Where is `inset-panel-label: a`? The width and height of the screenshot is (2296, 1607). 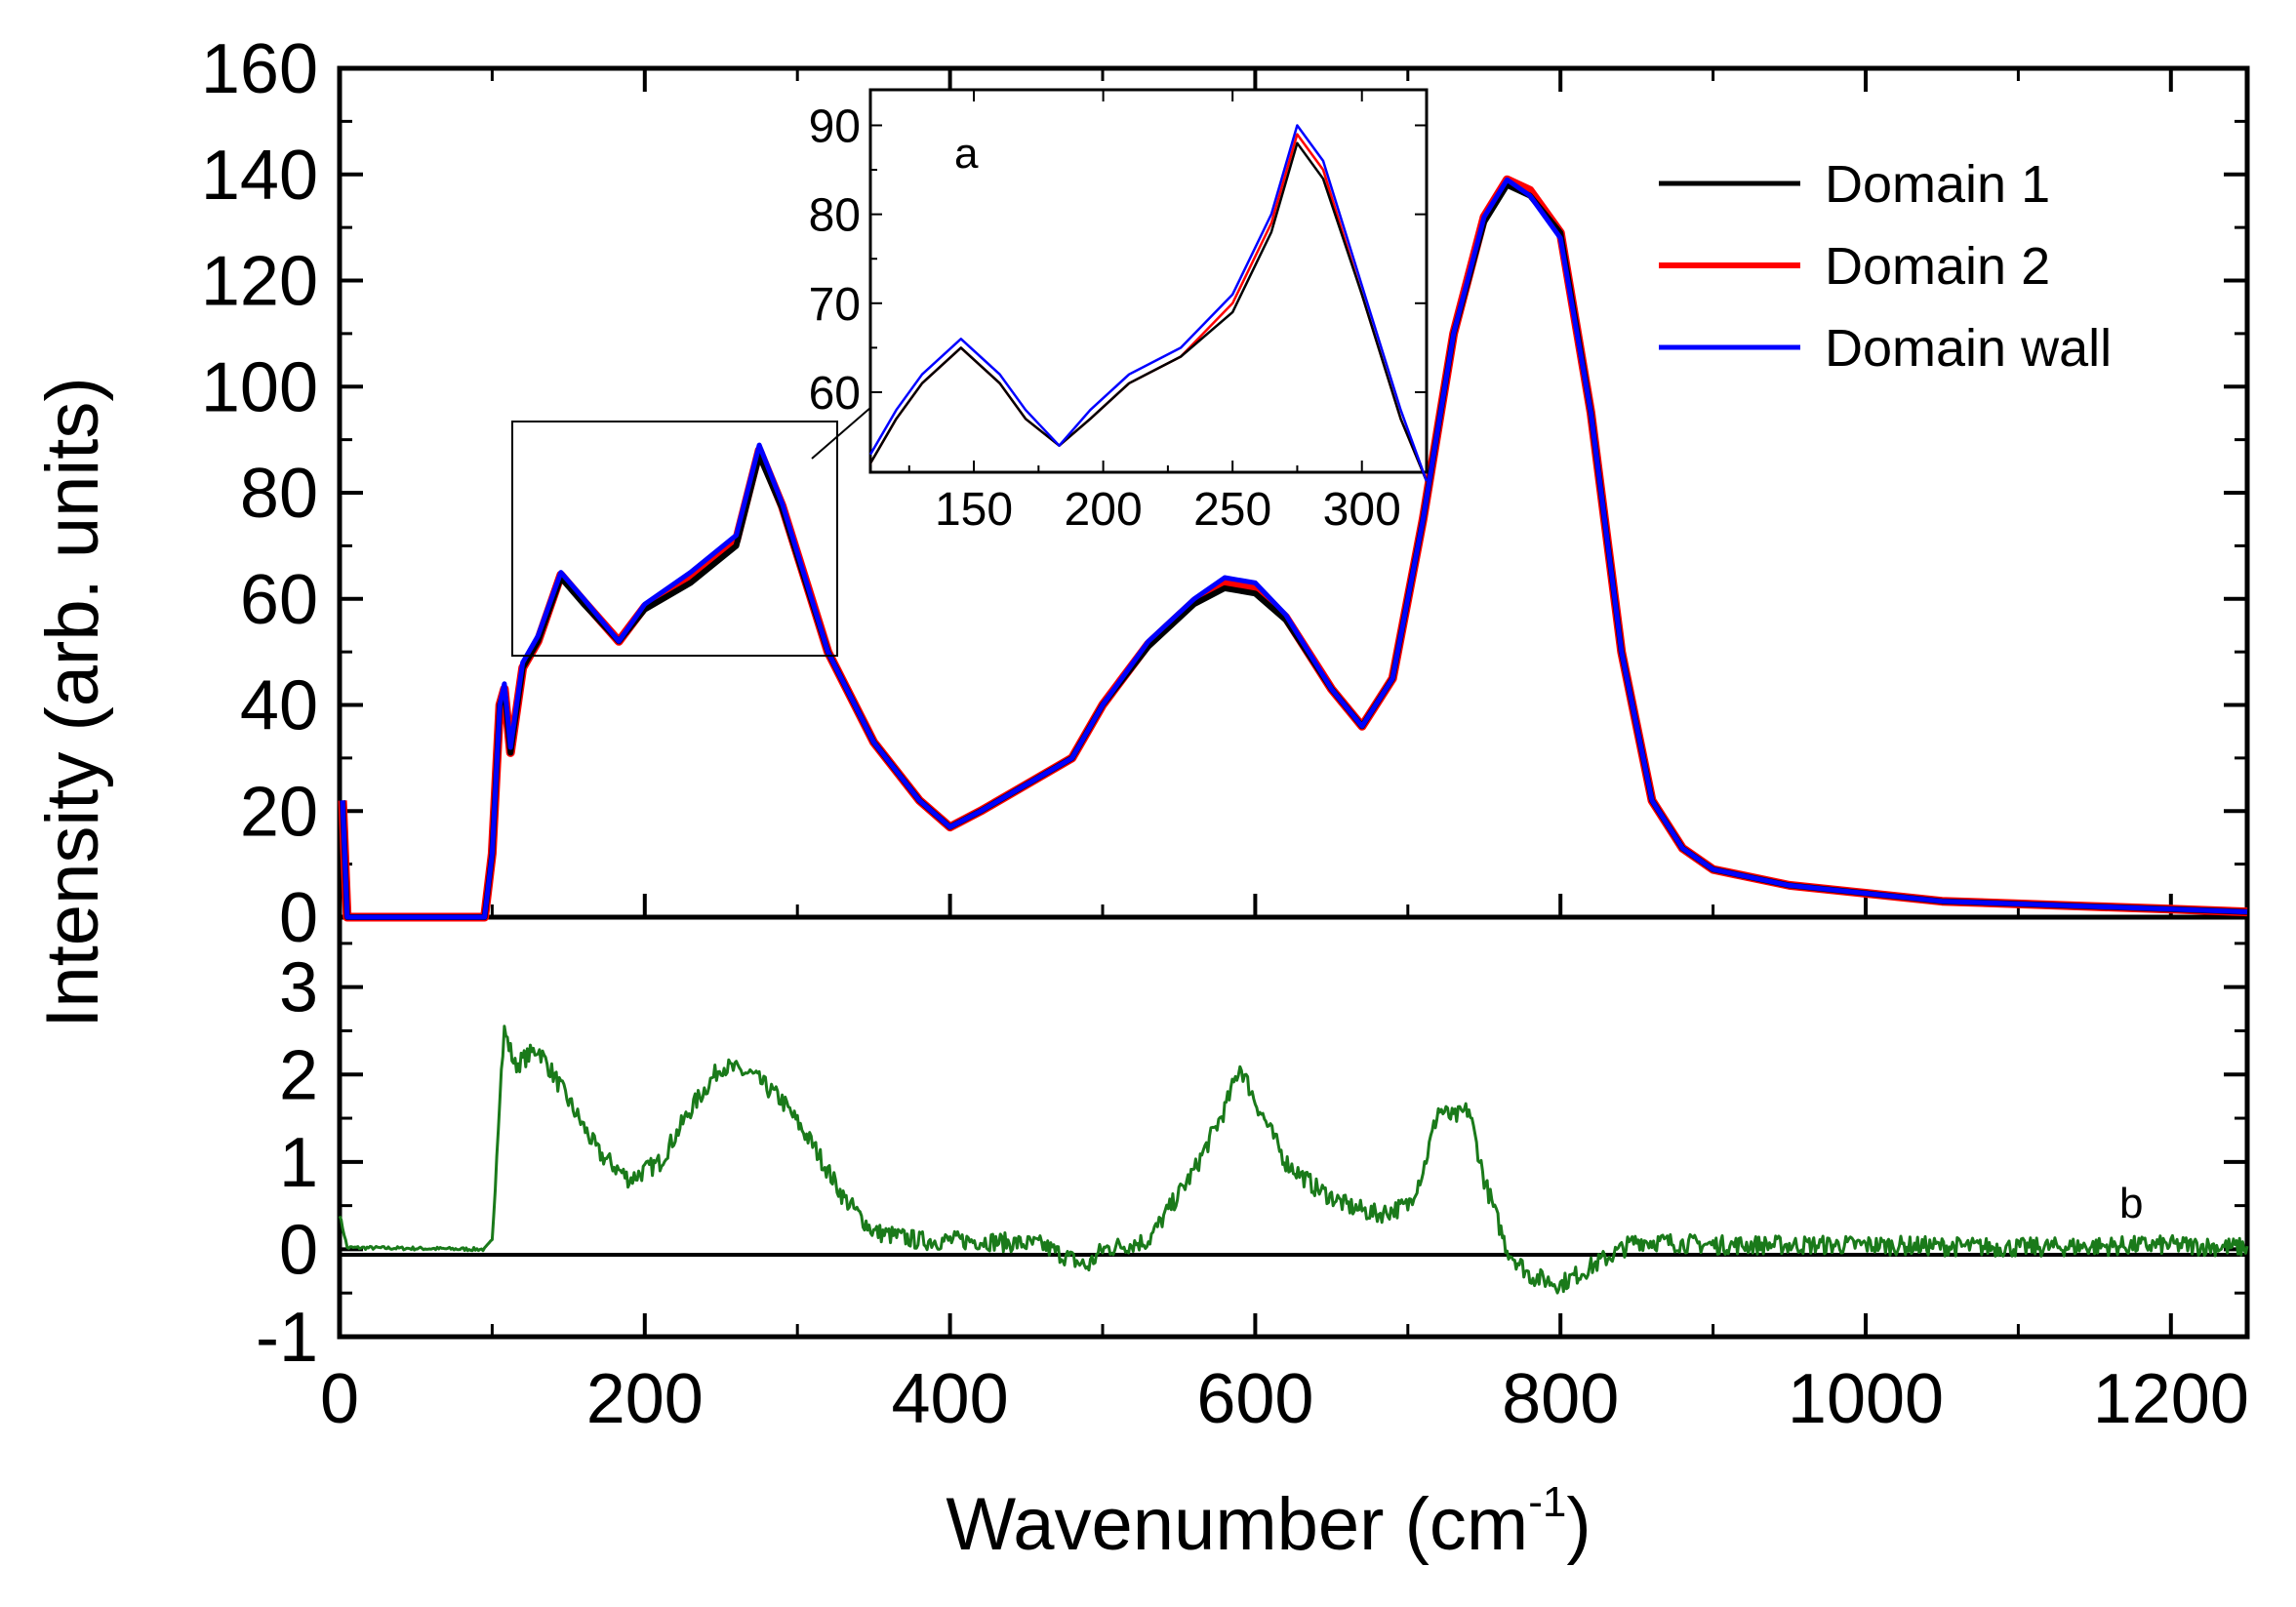
inset-panel-label: a is located at coordinates (967, 154).